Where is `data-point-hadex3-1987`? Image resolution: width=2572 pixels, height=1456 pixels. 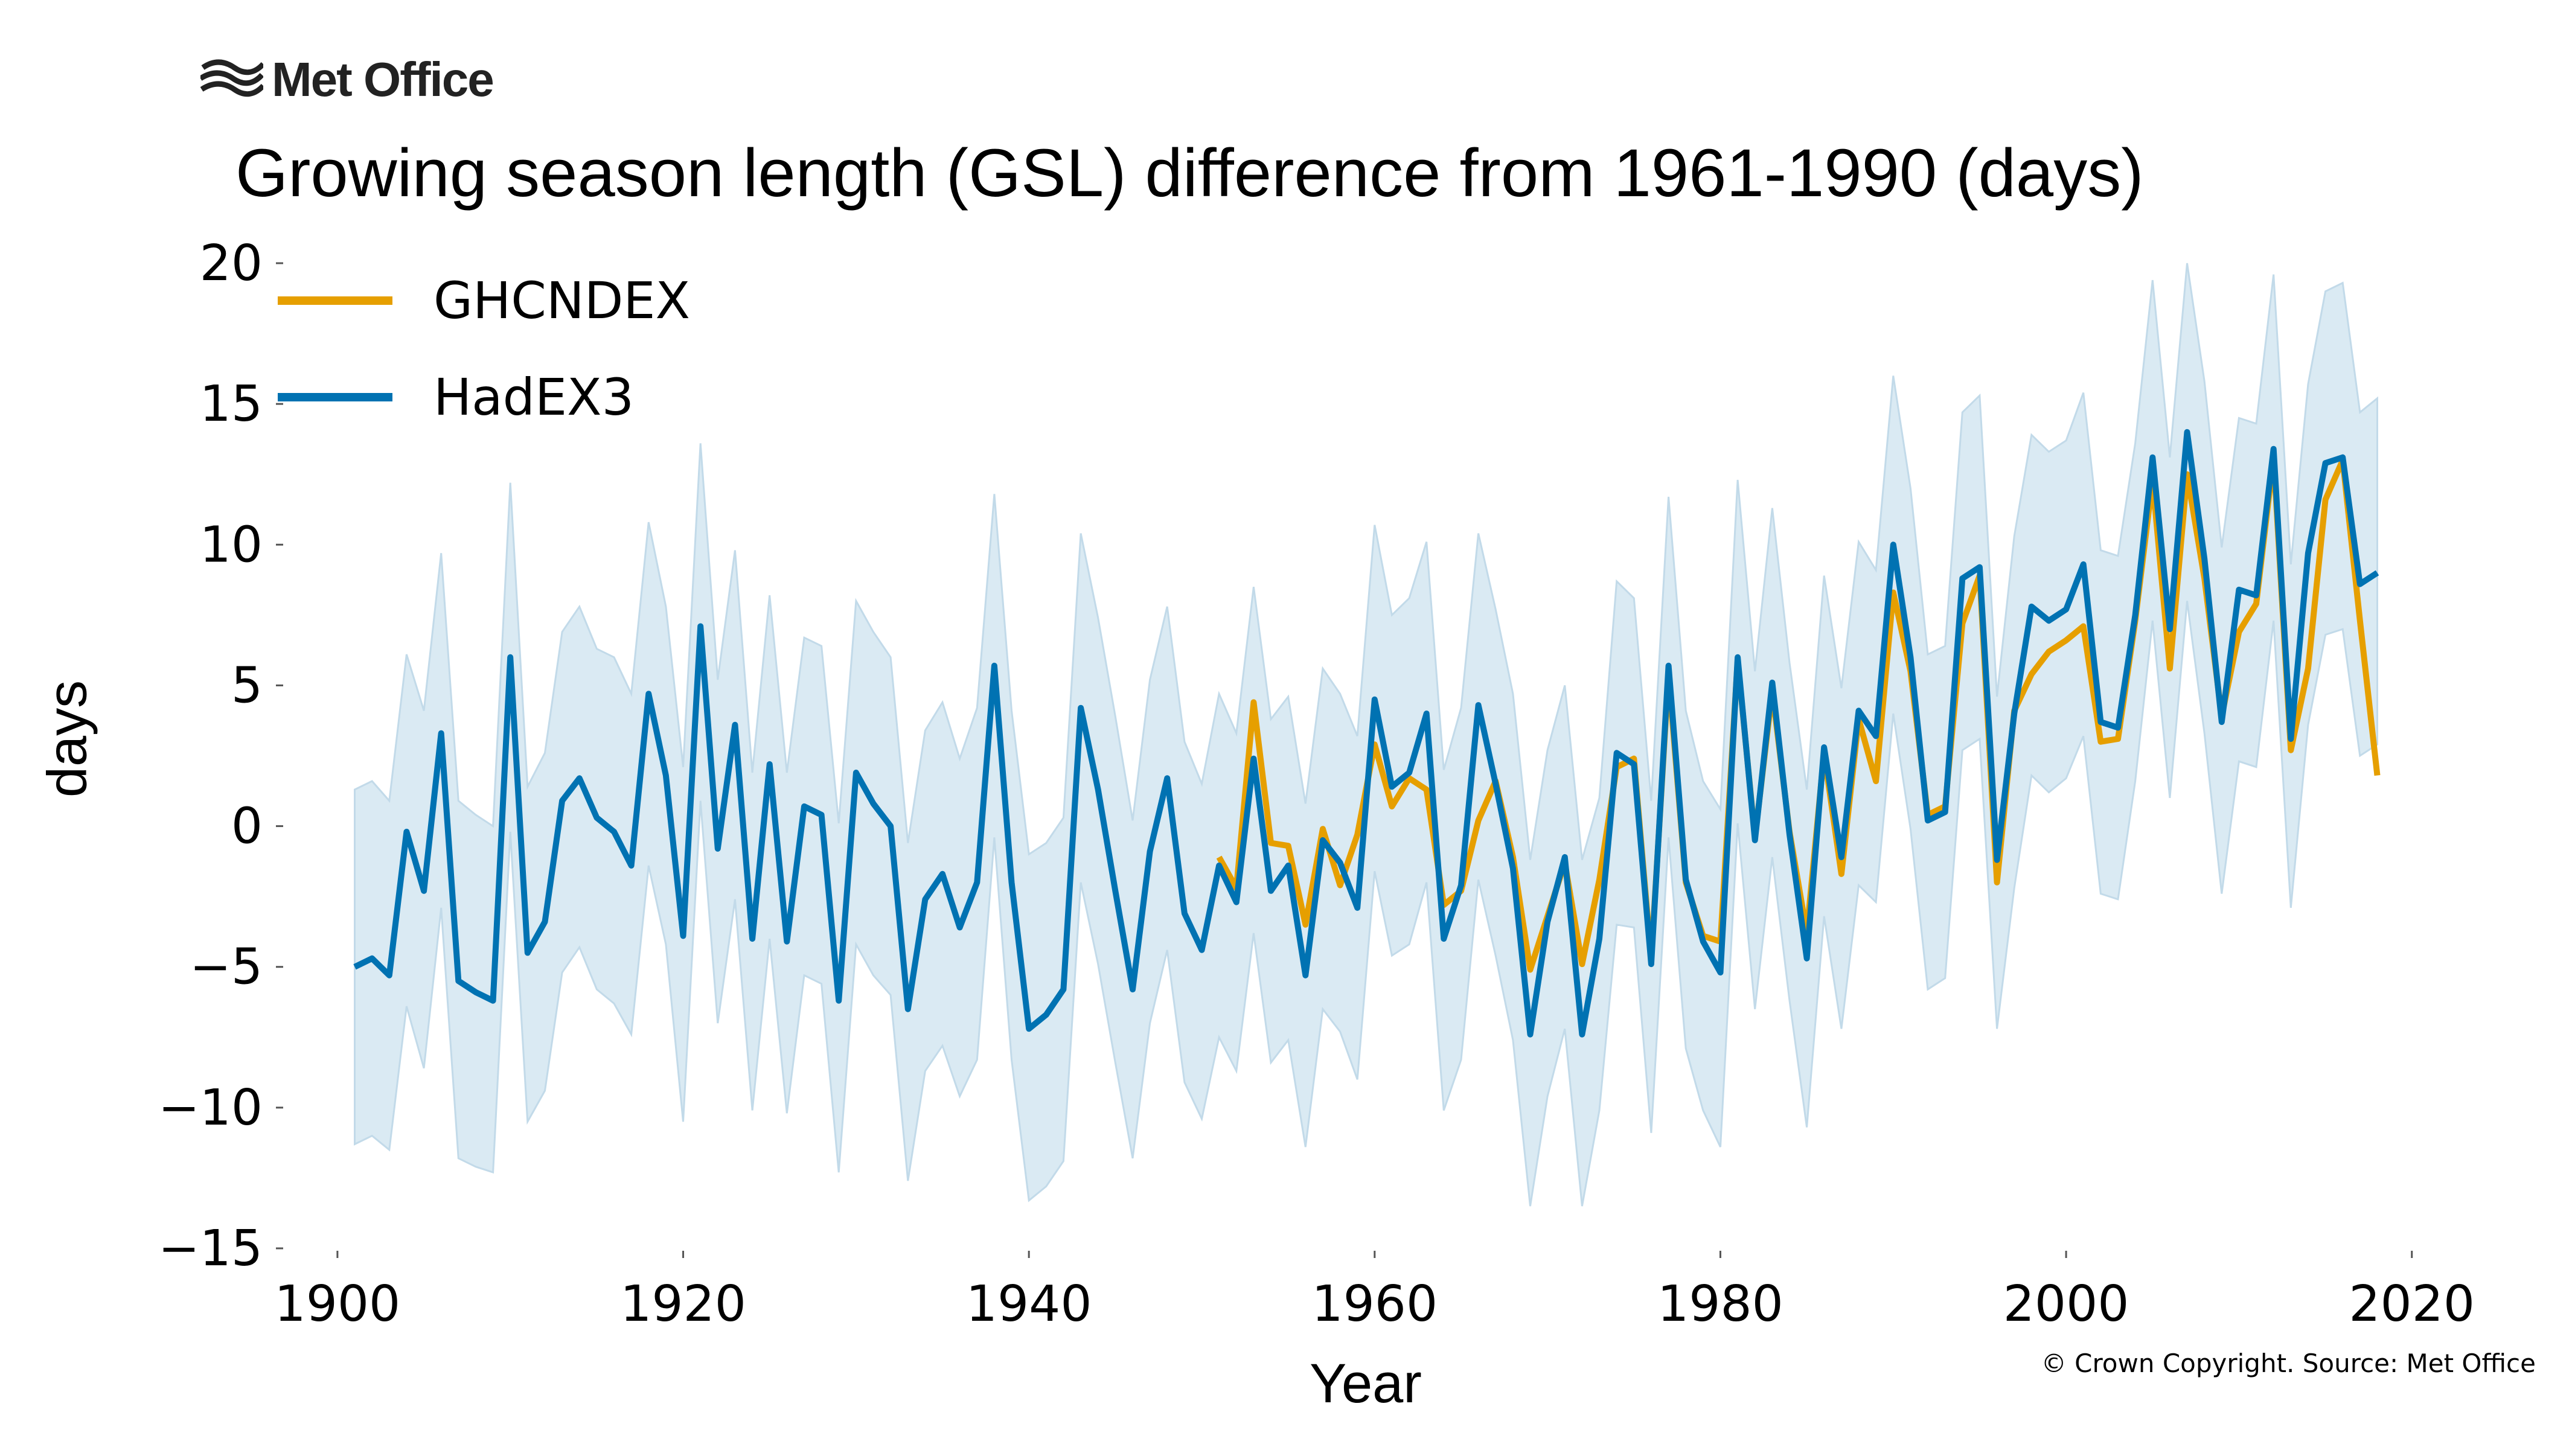 data-point-hadex3-1987 is located at coordinates (1841, 857).